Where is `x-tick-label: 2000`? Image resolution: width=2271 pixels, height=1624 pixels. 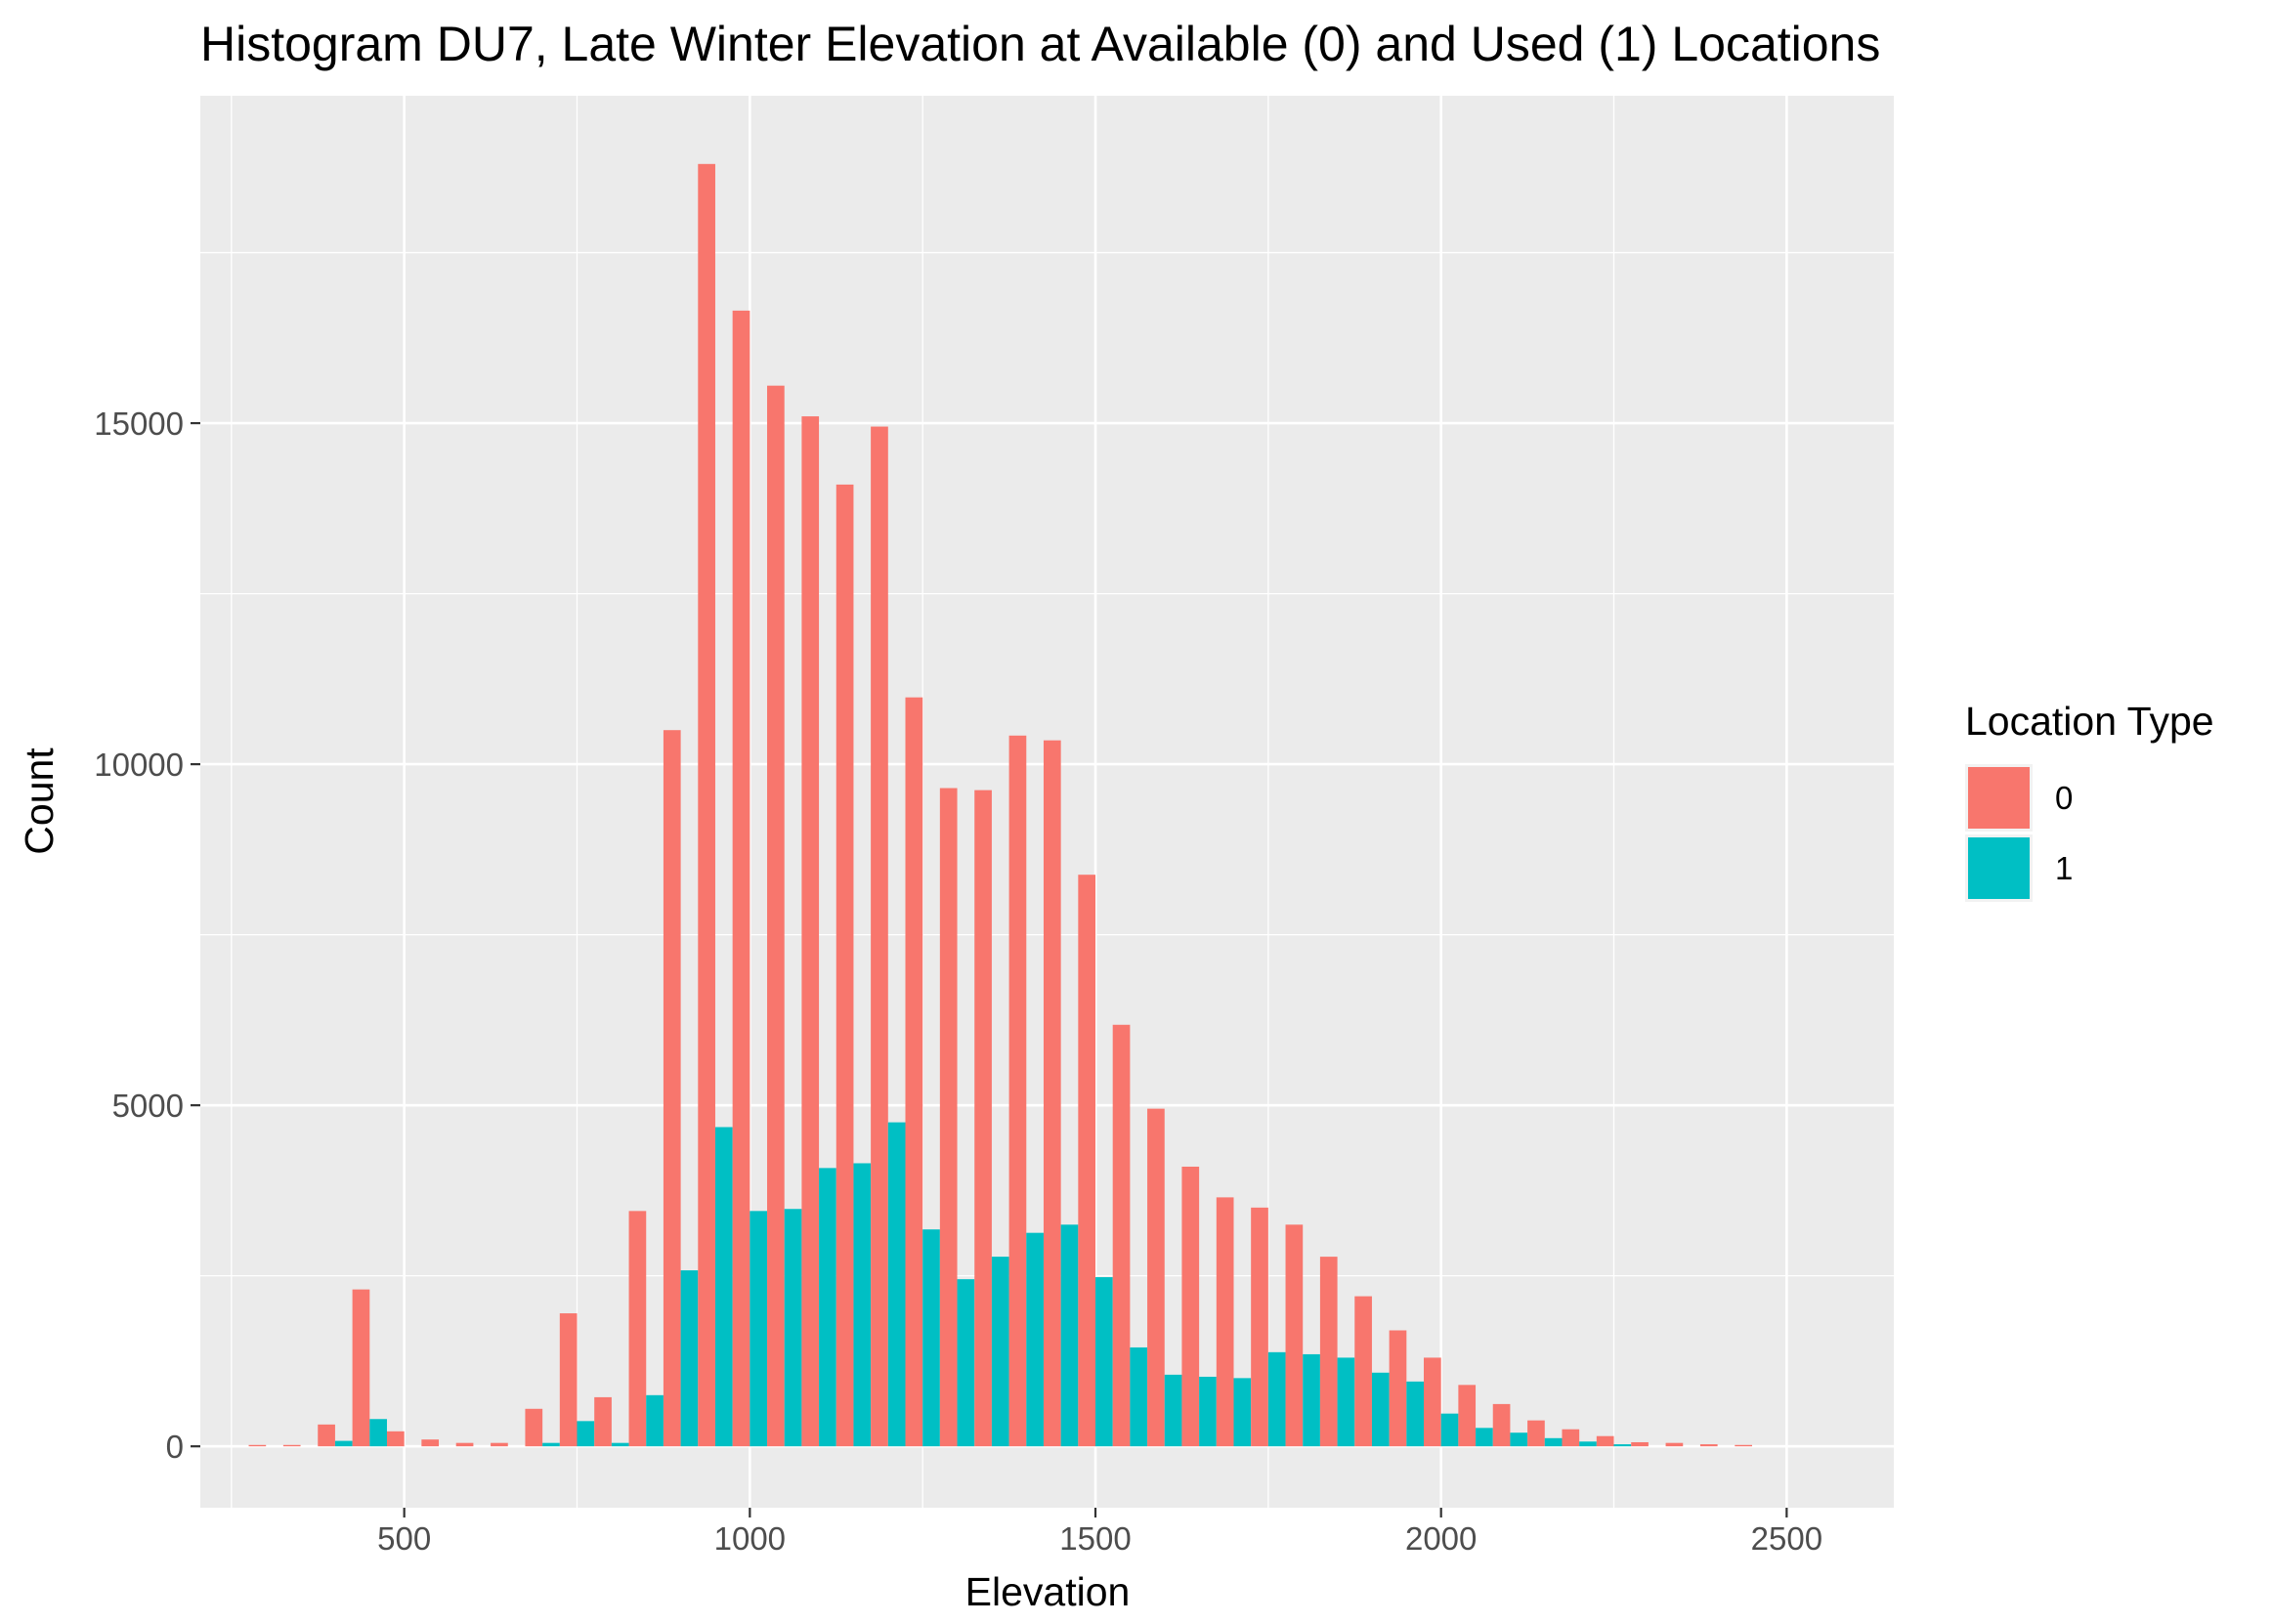
x-tick-label: 2000 is located at coordinates (1441, 1539).